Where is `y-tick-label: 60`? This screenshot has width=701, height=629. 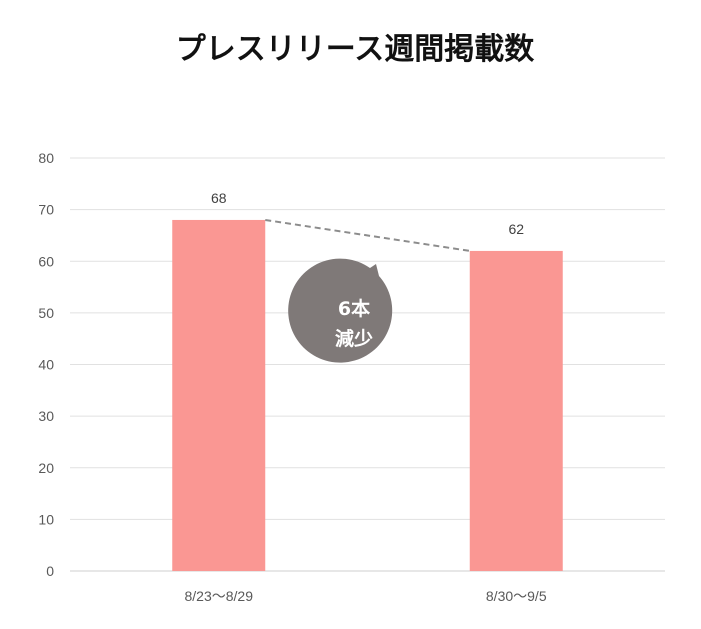 y-tick-label: 60 is located at coordinates (46, 261).